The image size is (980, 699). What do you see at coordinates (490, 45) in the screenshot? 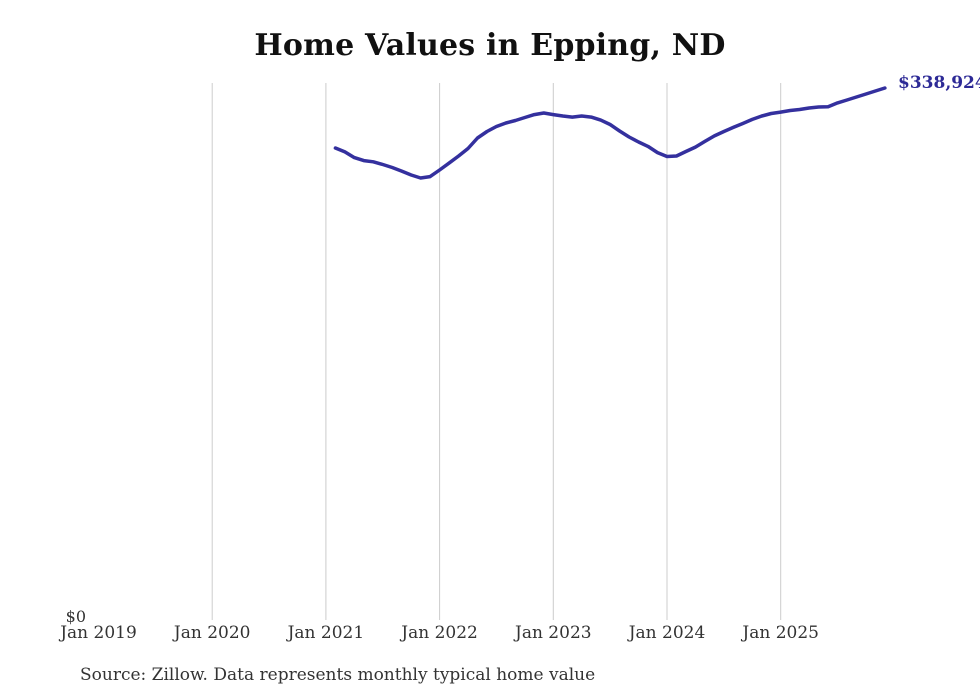
I see `chart-title: Home Values in Epping, ND` at bounding box center [490, 45].